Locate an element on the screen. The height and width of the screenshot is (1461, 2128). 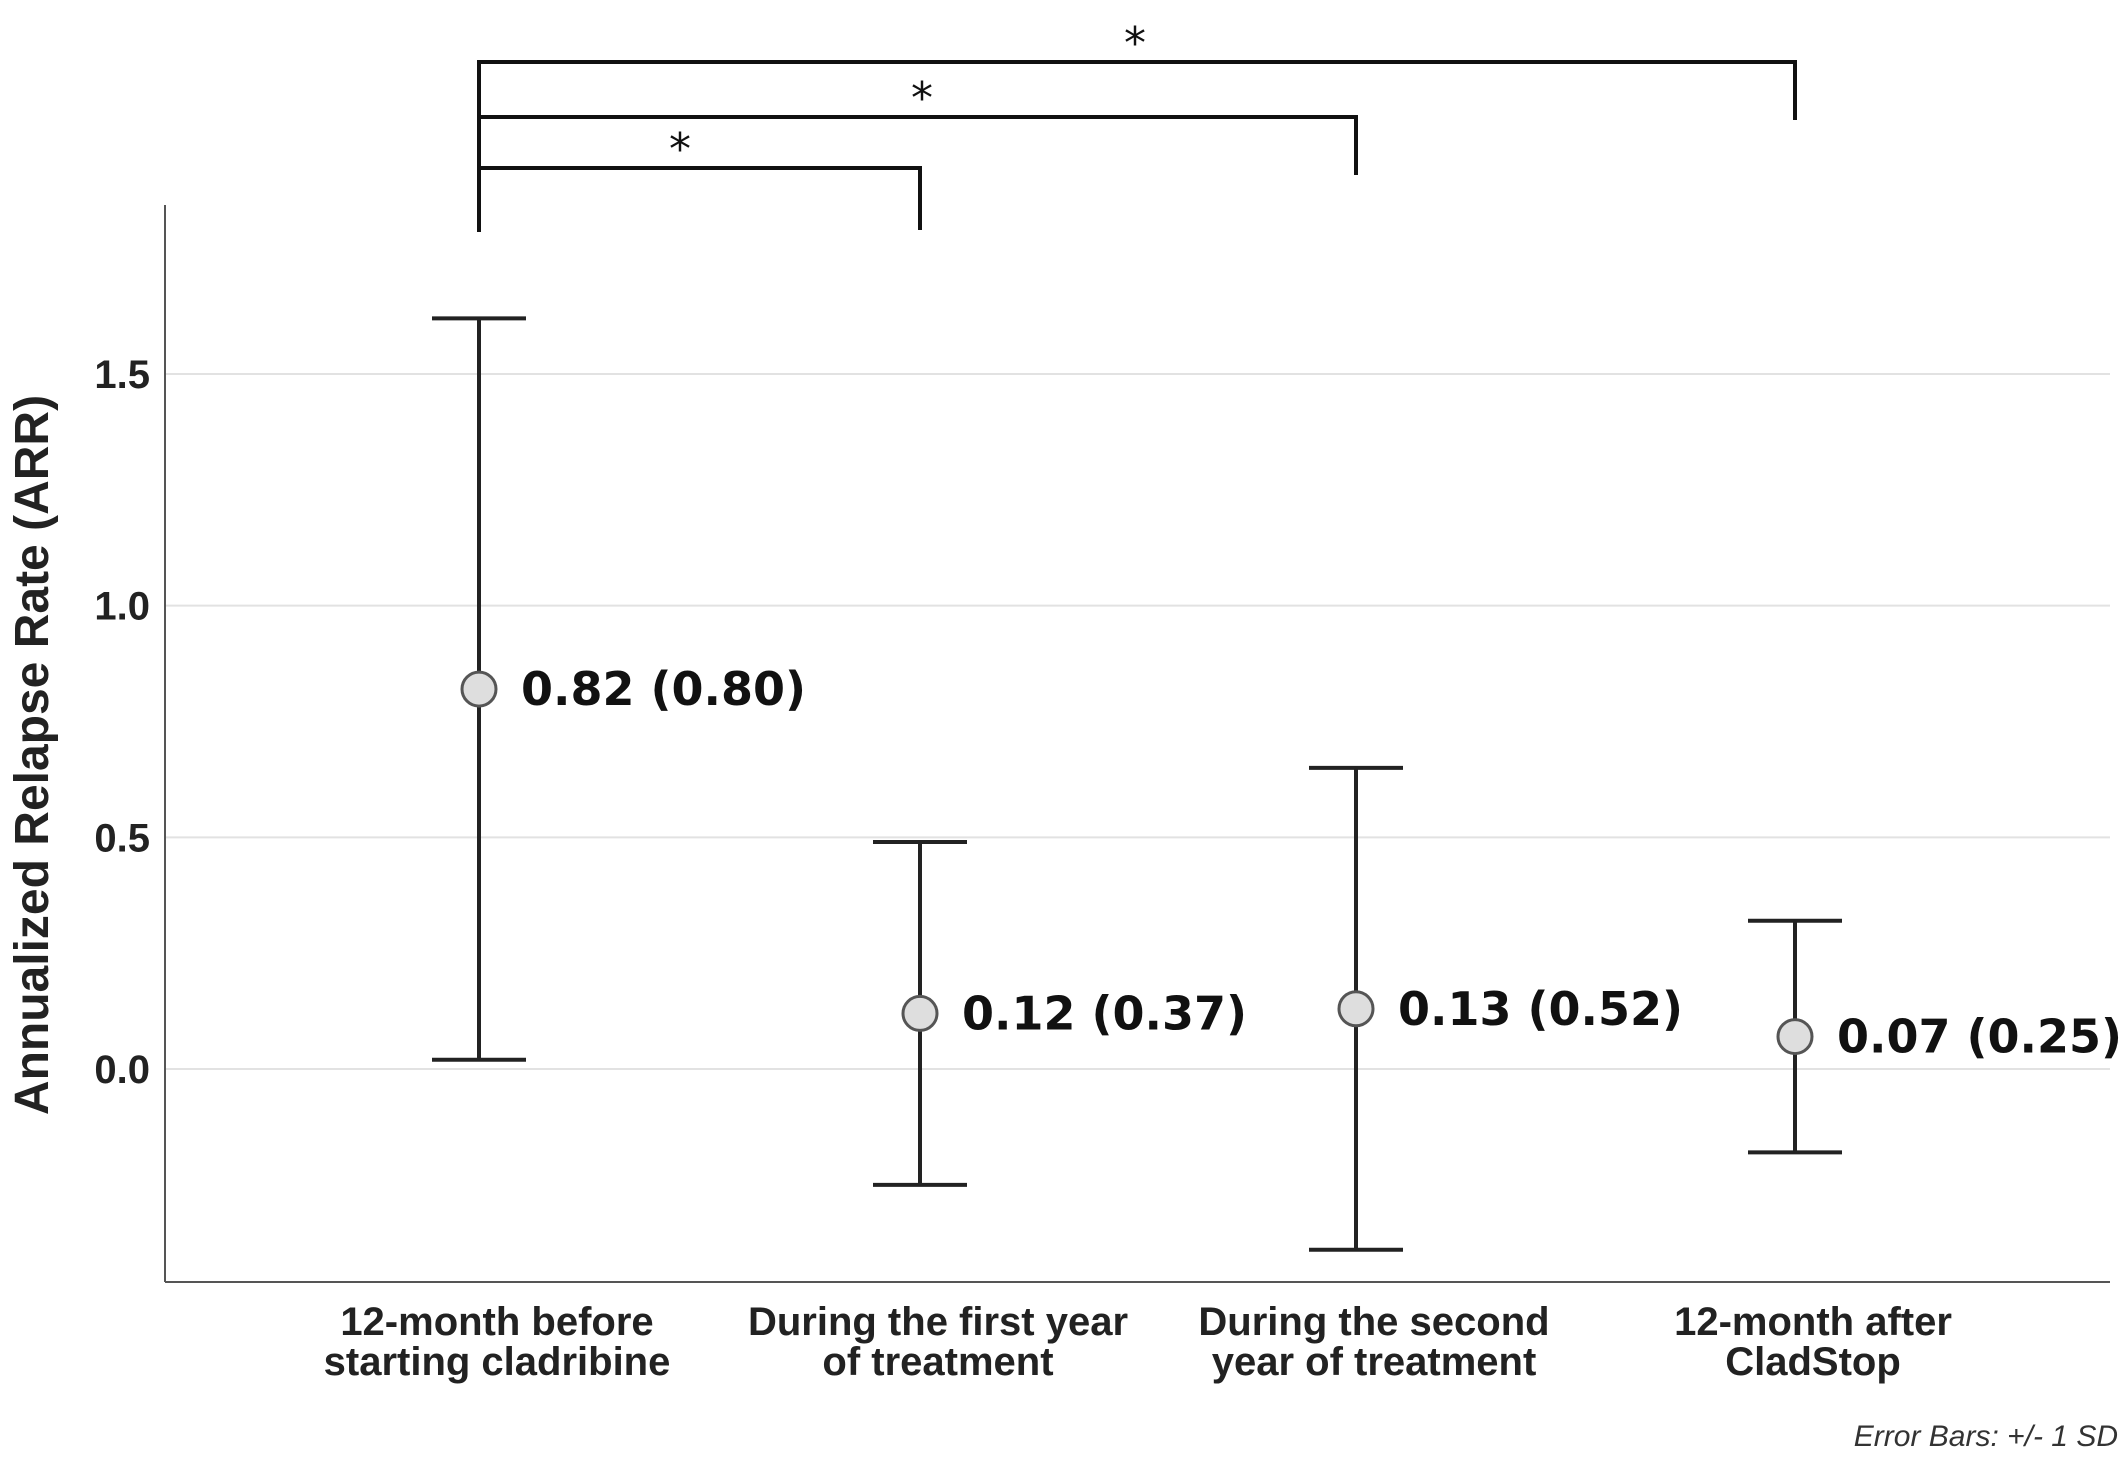
error-bar-note: Error Bars: +/- 1 SD is located at coordinates (1986, 1436).